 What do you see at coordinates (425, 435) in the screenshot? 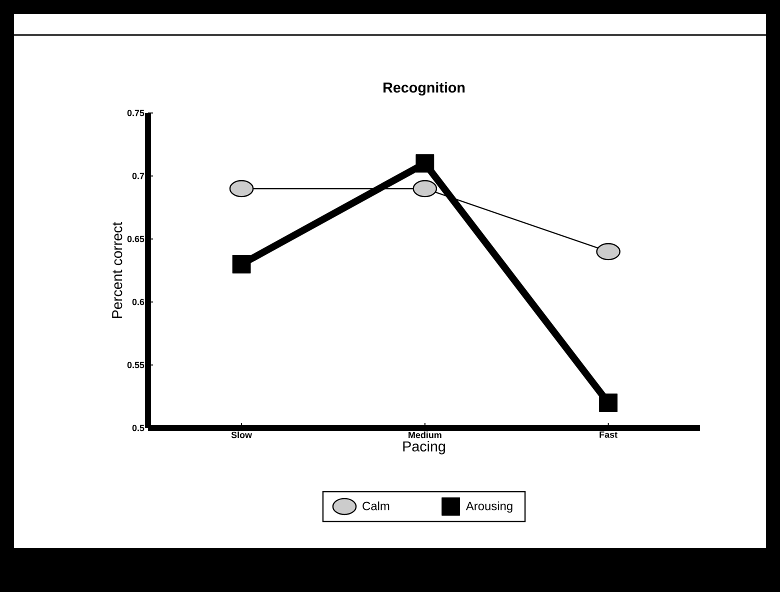
I see `x-tick-label: Medium` at bounding box center [425, 435].